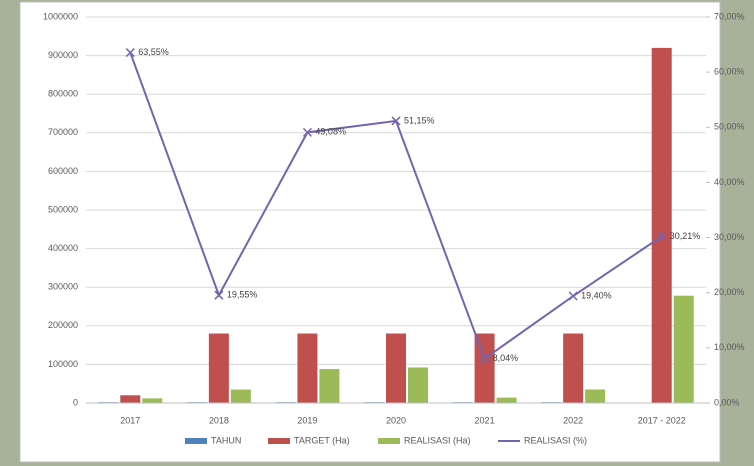 Image resolution: width=754 pixels, height=466 pixels. Describe the element at coordinates (63, 209) in the screenshot. I see `y-tick-label: 500000` at that location.